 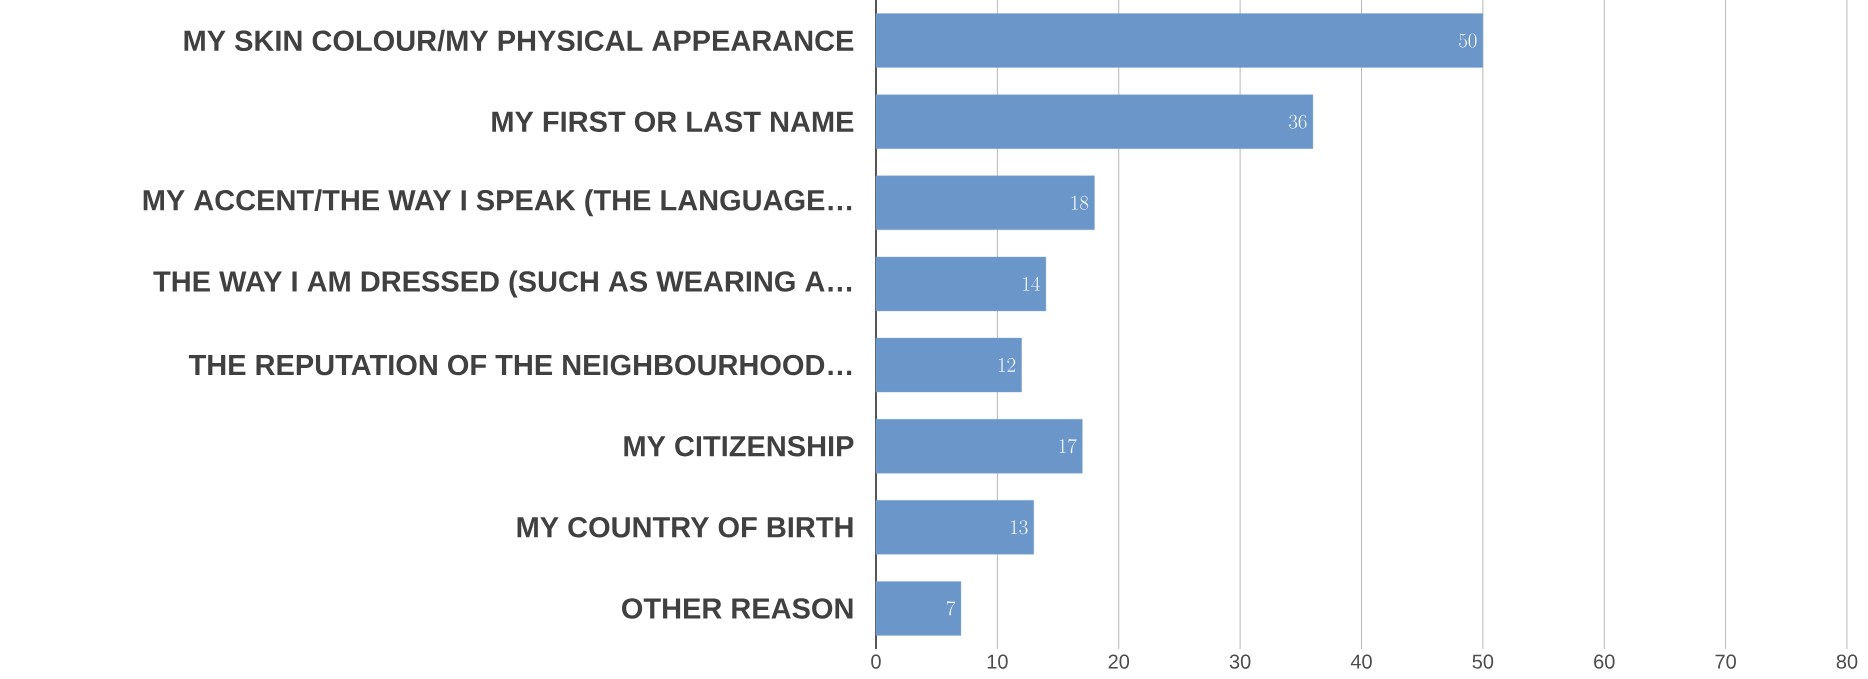 What do you see at coordinates (737, 608) in the screenshot?
I see `y-tick-label: OTHER REASON` at bounding box center [737, 608].